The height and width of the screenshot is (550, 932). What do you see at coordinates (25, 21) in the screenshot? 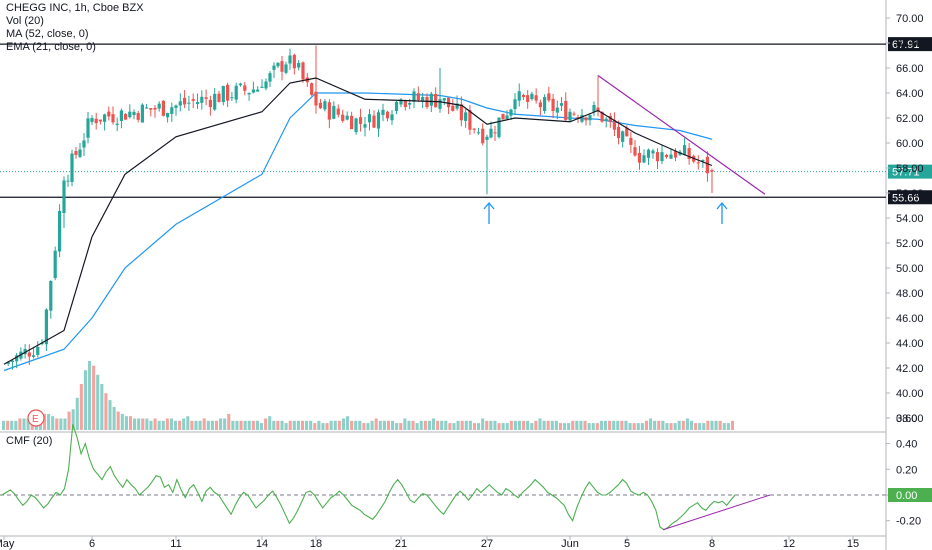
I see `vol-legend: Vol (20)` at bounding box center [25, 21].